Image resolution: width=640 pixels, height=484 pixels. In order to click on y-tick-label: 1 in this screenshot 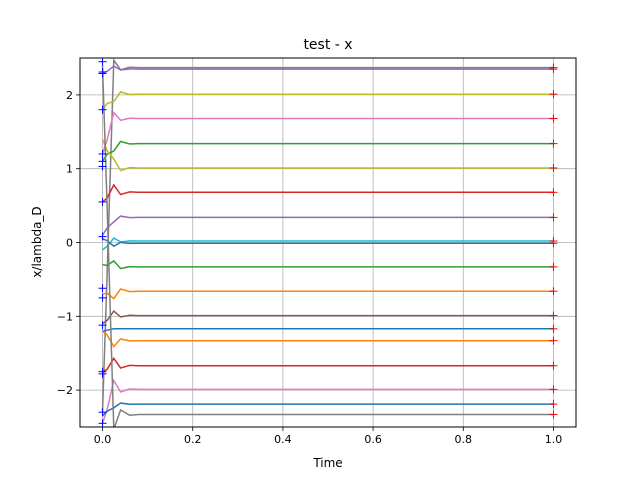, I will do `click(69, 169)`.